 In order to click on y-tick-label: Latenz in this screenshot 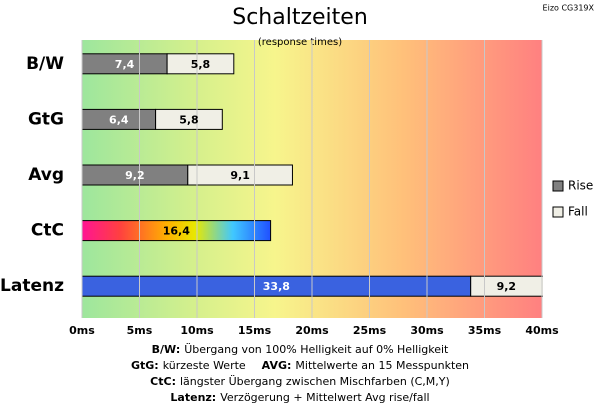, I will do `click(32, 286)`.